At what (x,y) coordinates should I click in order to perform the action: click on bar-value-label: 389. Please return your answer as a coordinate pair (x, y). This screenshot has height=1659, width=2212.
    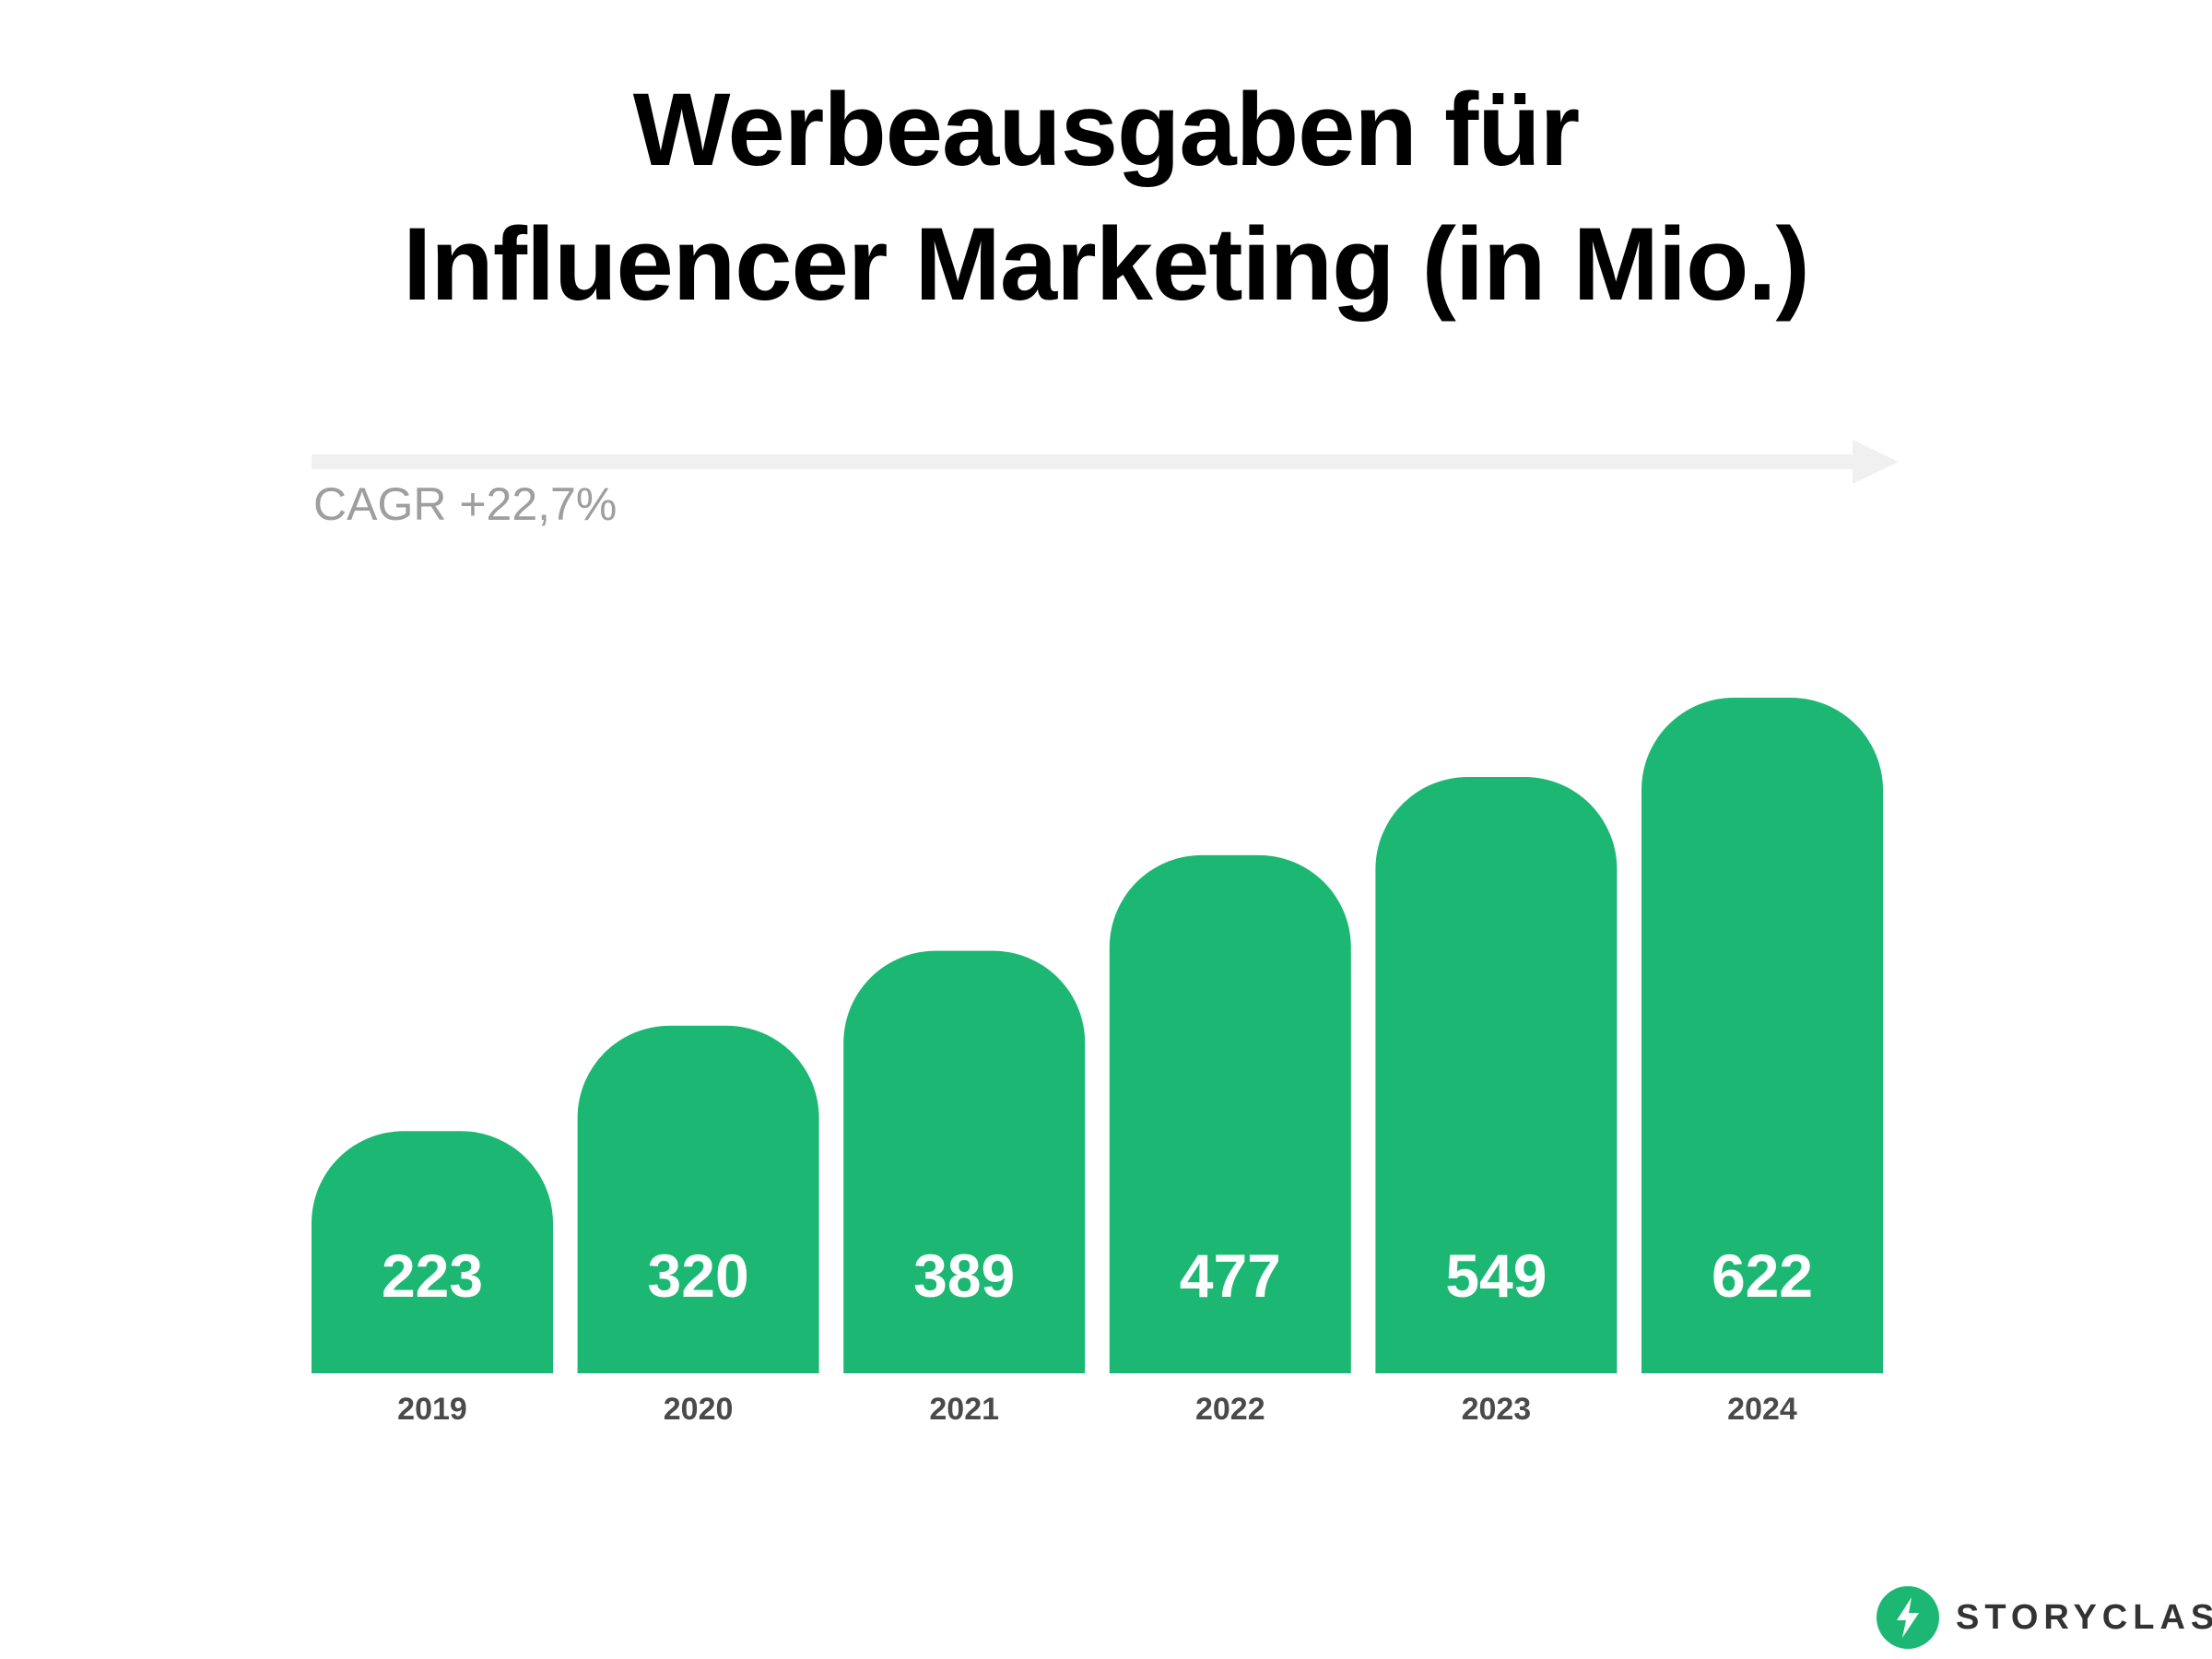
    Looking at the image, I should click on (964, 1275).